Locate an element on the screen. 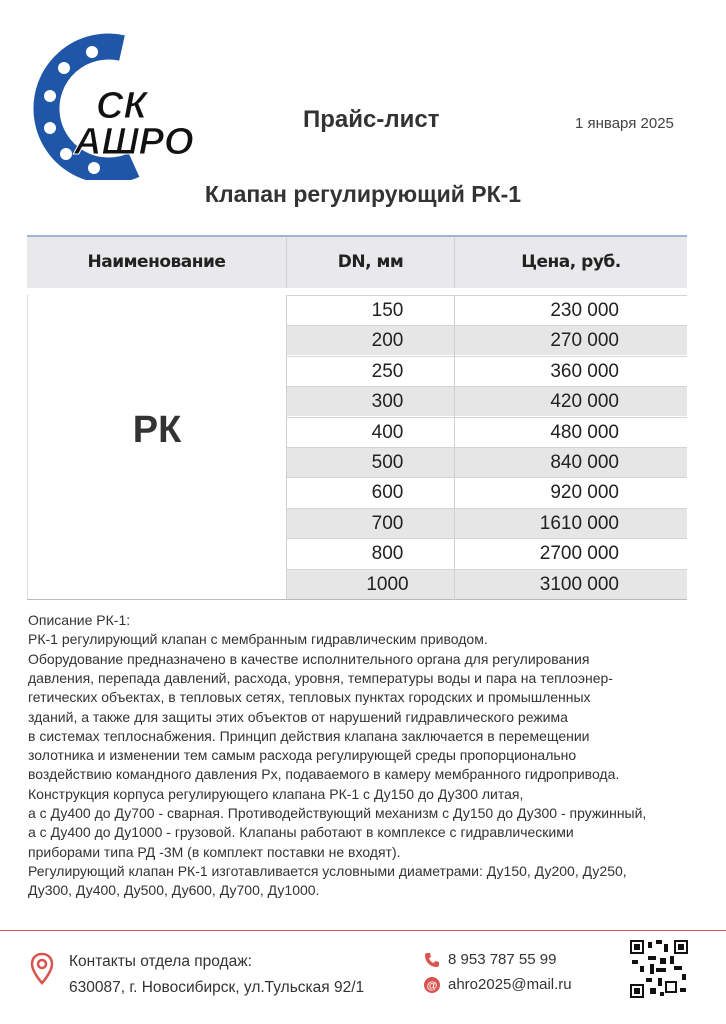 The width and height of the screenshot is (726, 1024). column-header: DN, мм is located at coordinates (371, 262).